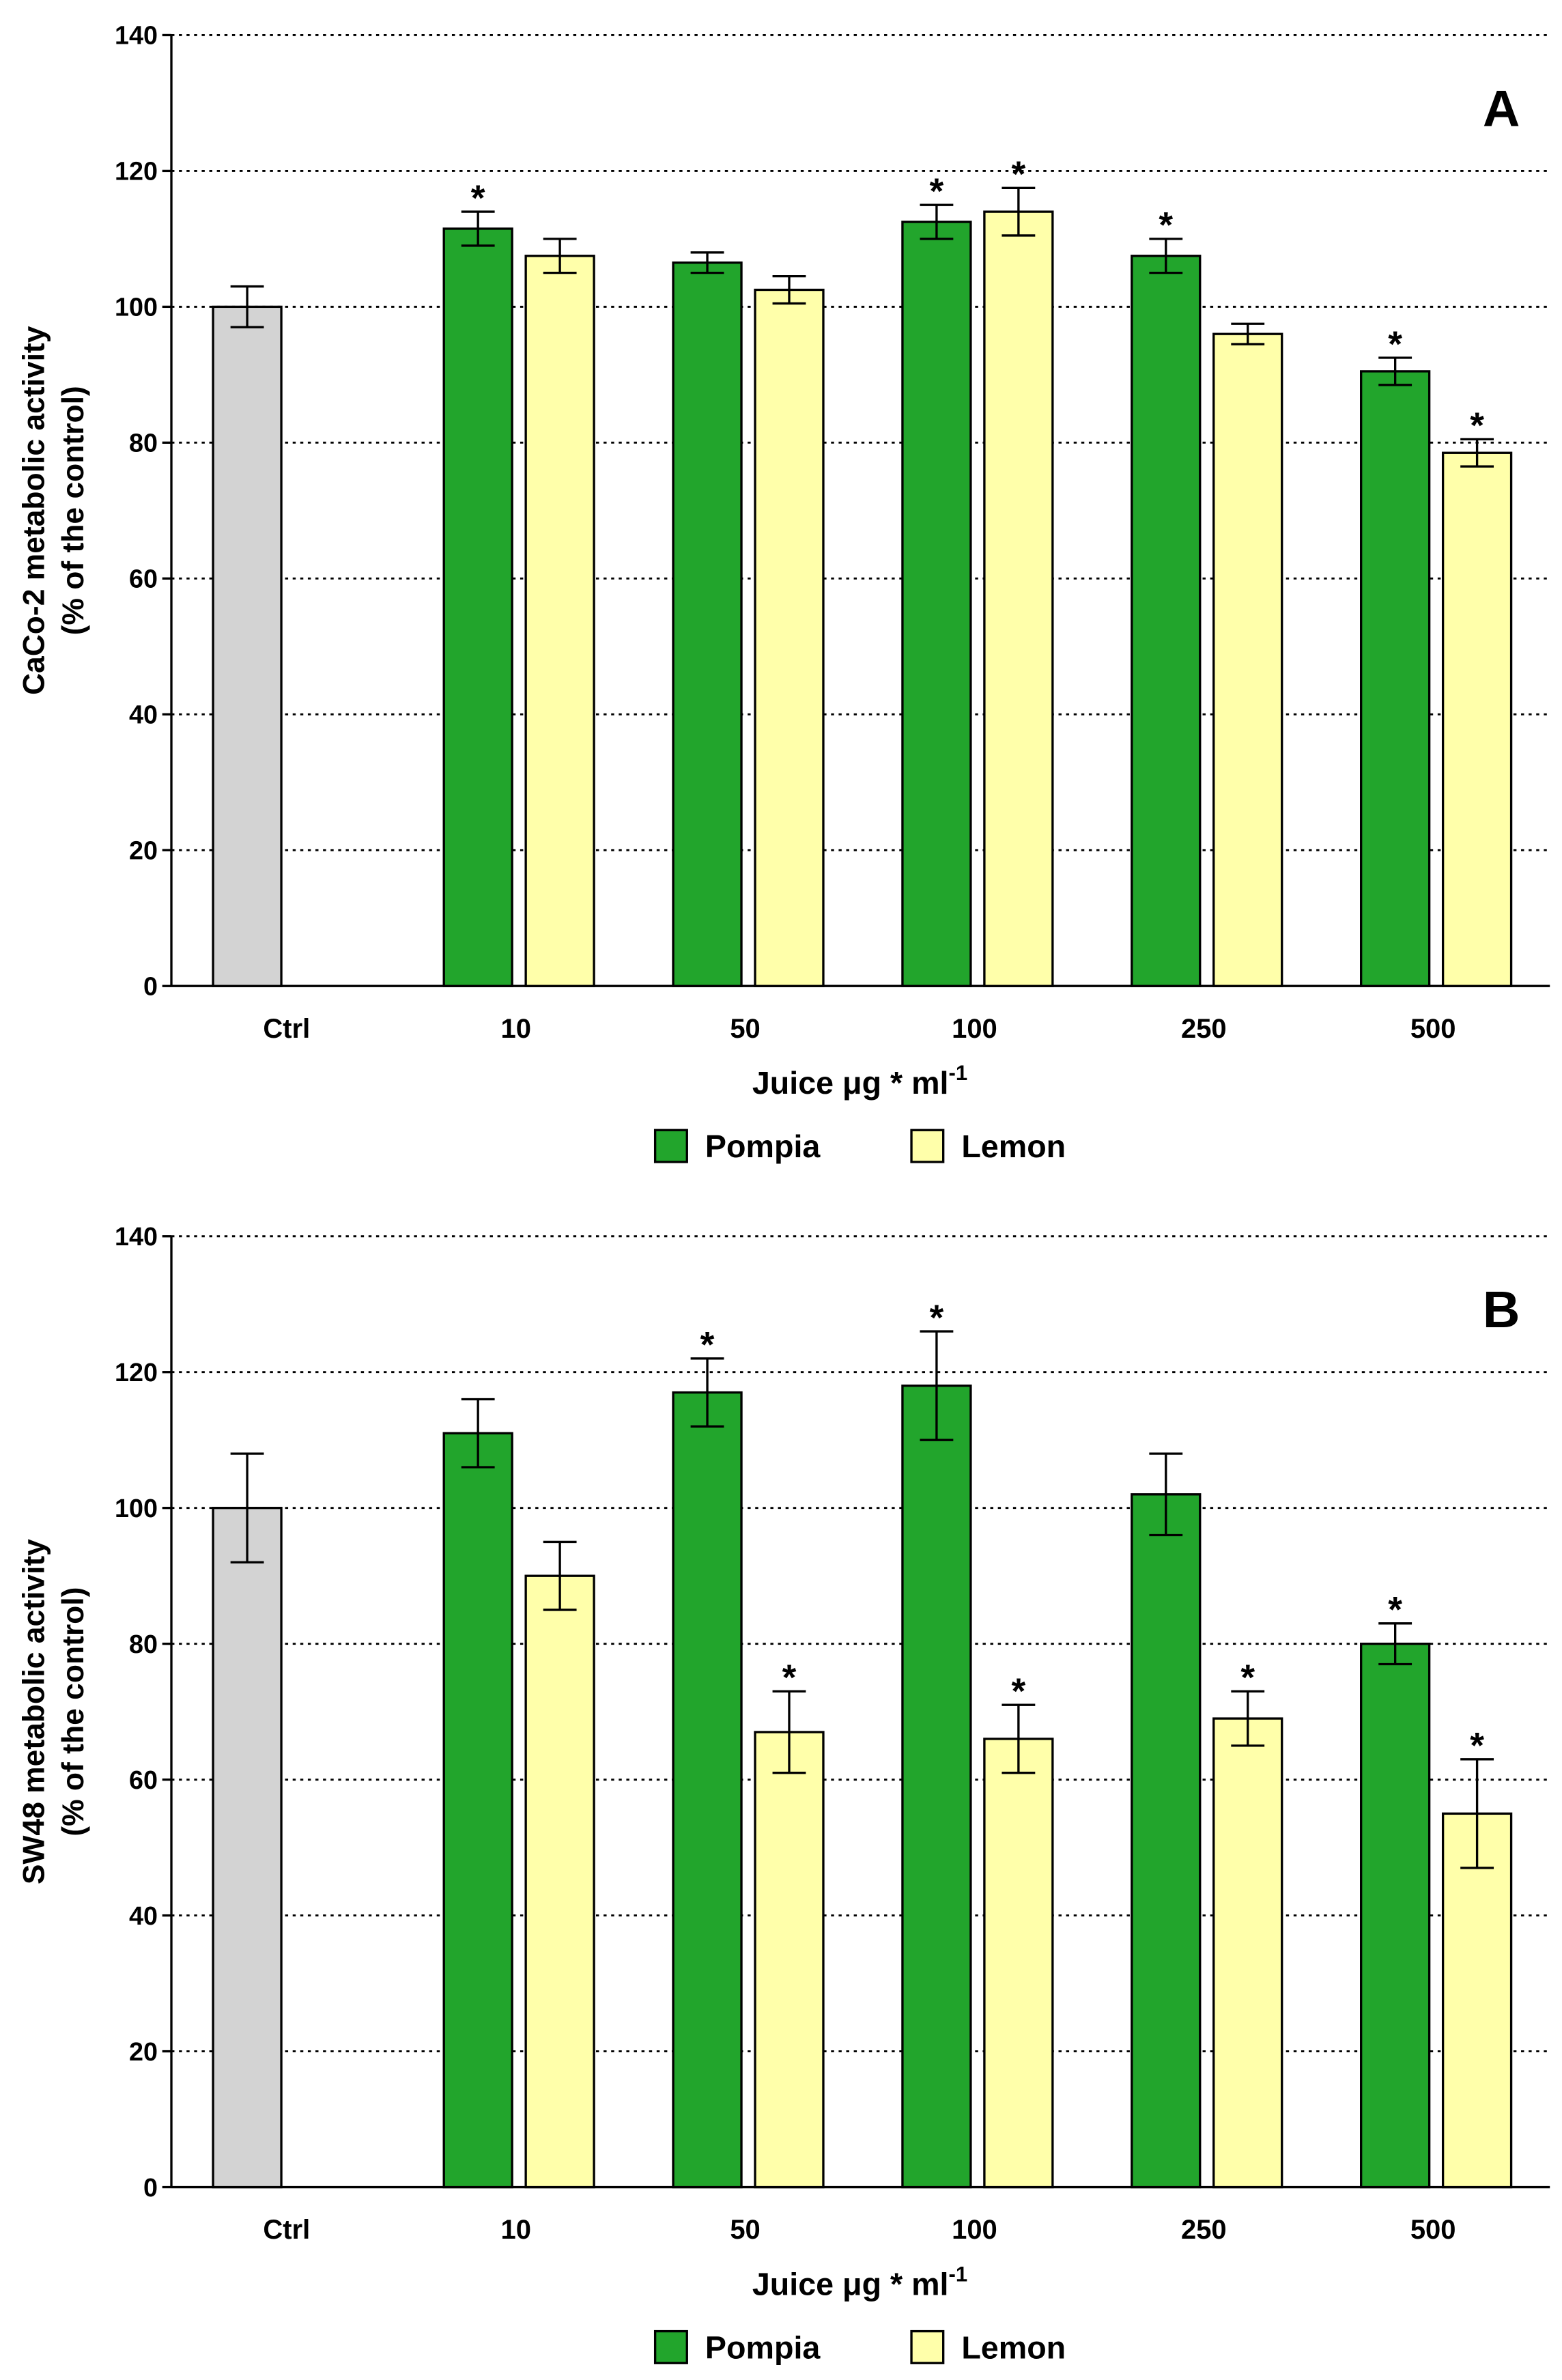 The height and width of the screenshot is (2380, 1562). What do you see at coordinates (34, 510) in the screenshot?
I see `y-axis-label: CaCo-2 metabolic activity` at bounding box center [34, 510].